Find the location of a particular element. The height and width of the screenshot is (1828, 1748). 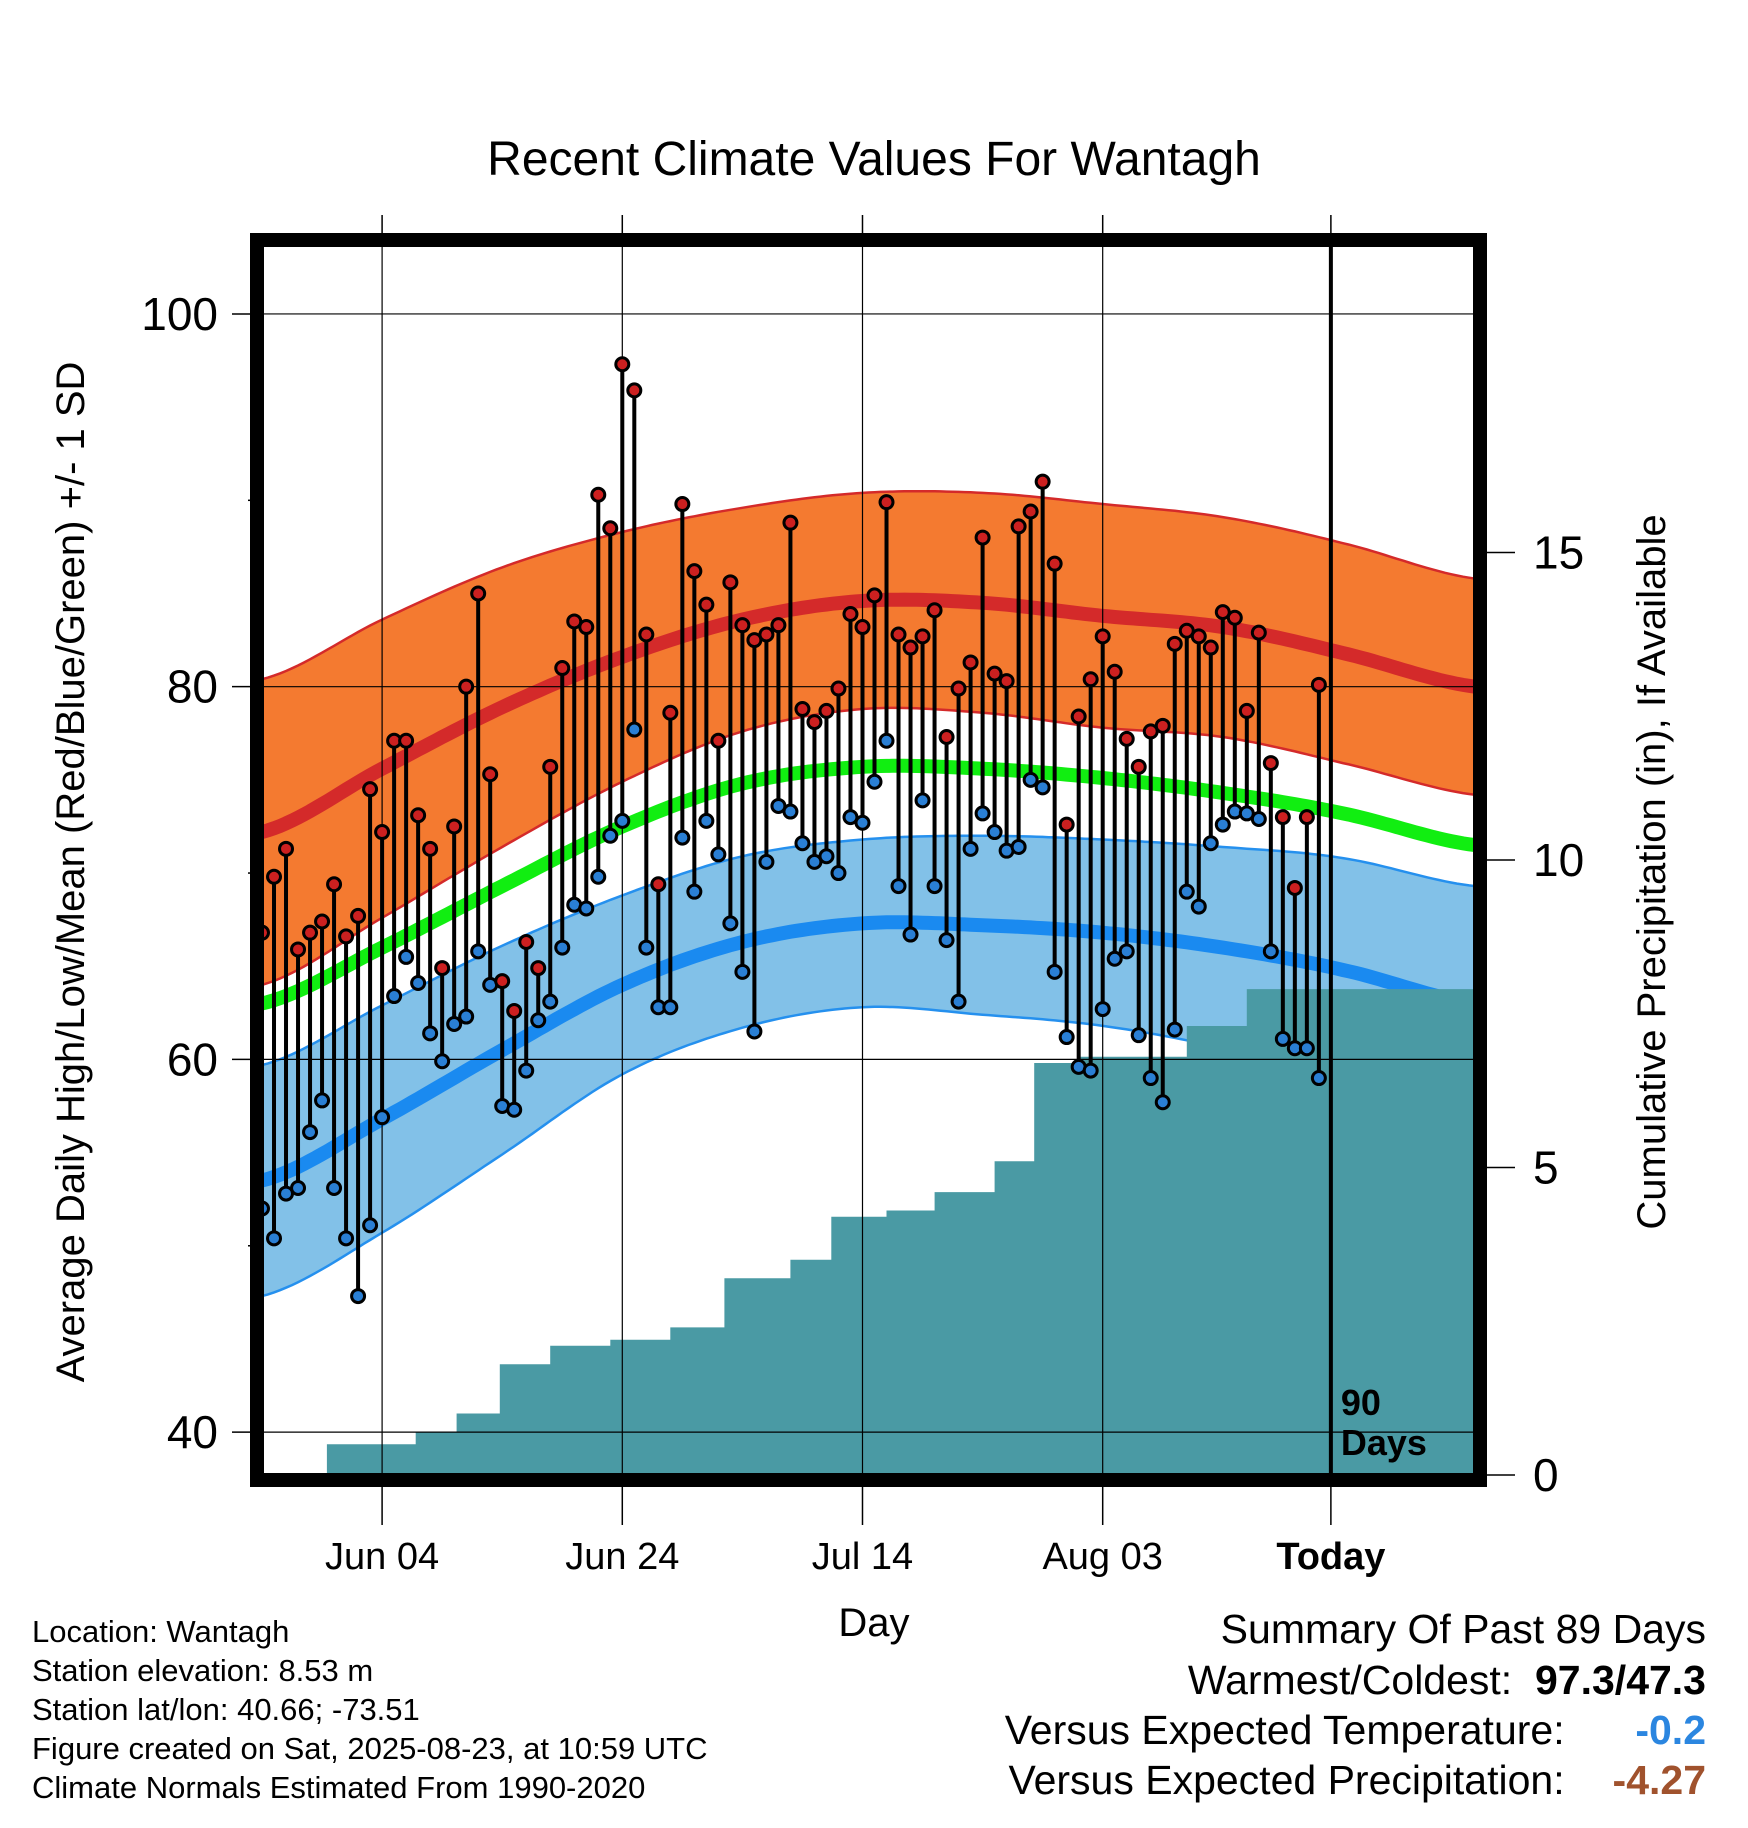

summary-precipitation: Versus Expected Precipitation: -4.27 is located at coordinates (1358, 1780).